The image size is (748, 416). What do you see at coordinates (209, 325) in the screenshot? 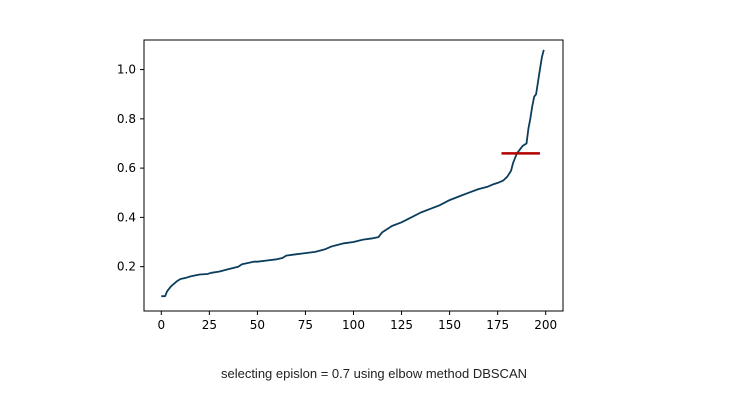
I see `x-tick-label: 25` at bounding box center [209, 325].